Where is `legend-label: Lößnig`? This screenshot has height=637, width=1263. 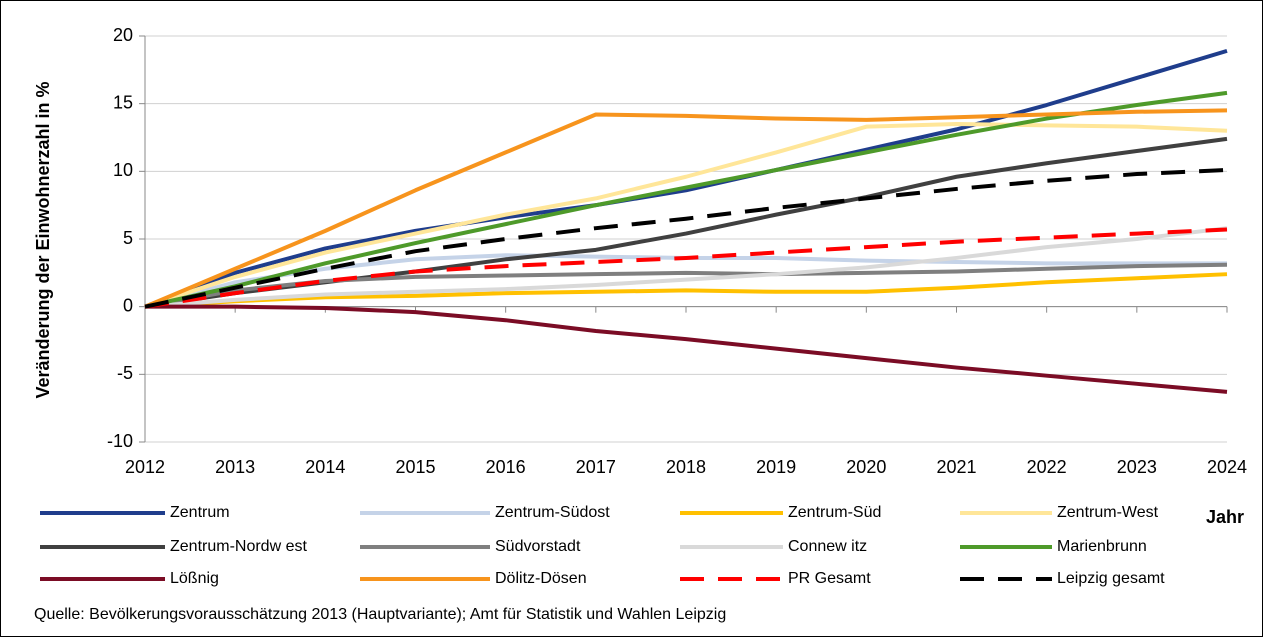 legend-label: Lößnig is located at coordinates (194, 578).